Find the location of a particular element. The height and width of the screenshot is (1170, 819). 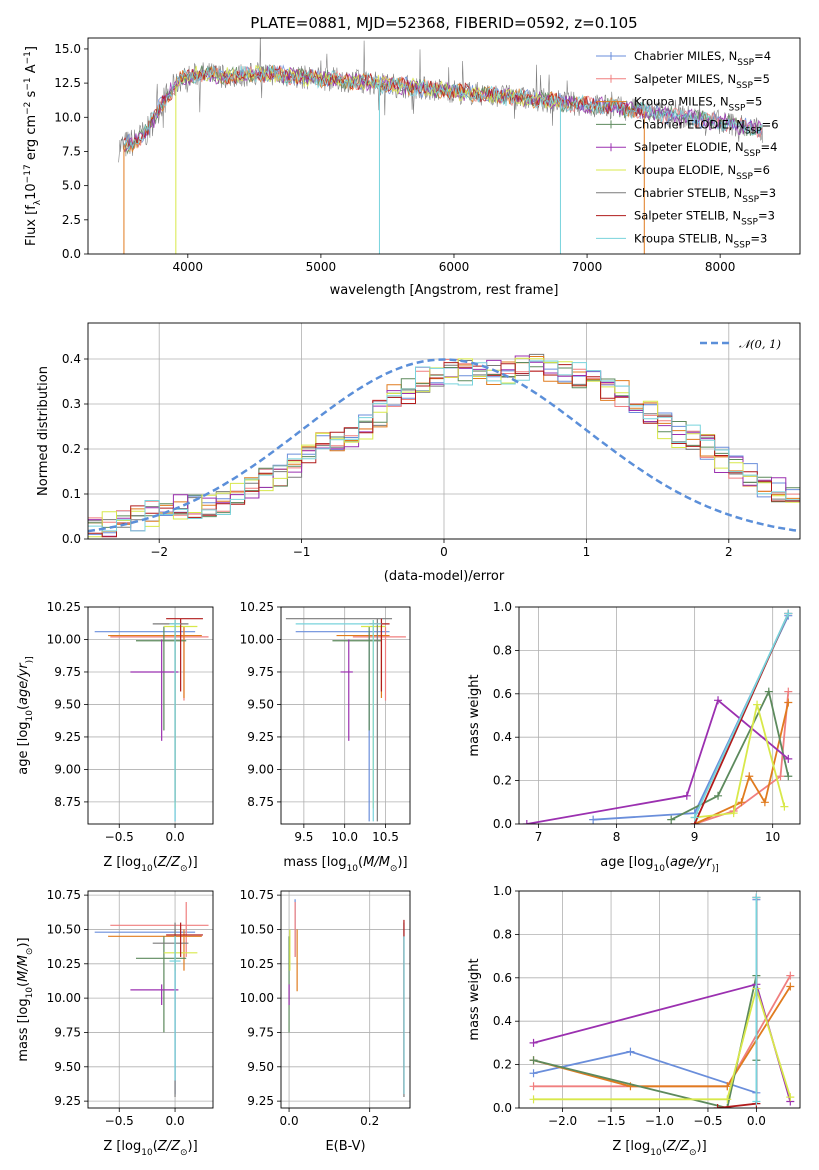

mass-vs-ebv-y-tick-label: 10.25 is located at coordinates (257, 964).